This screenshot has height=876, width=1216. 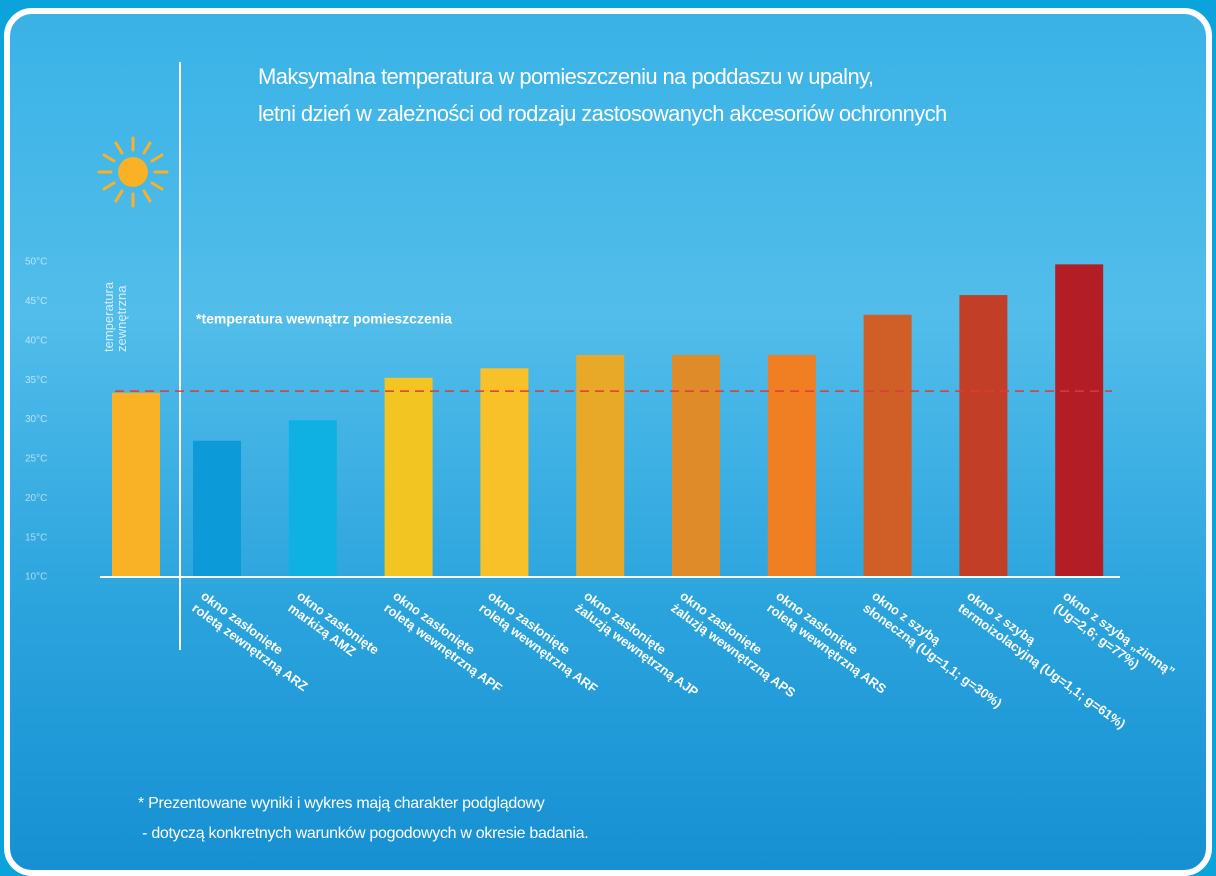 I want to click on annotation: *temperatura wewnątrz pomieszczenia, so click(x=324, y=319).